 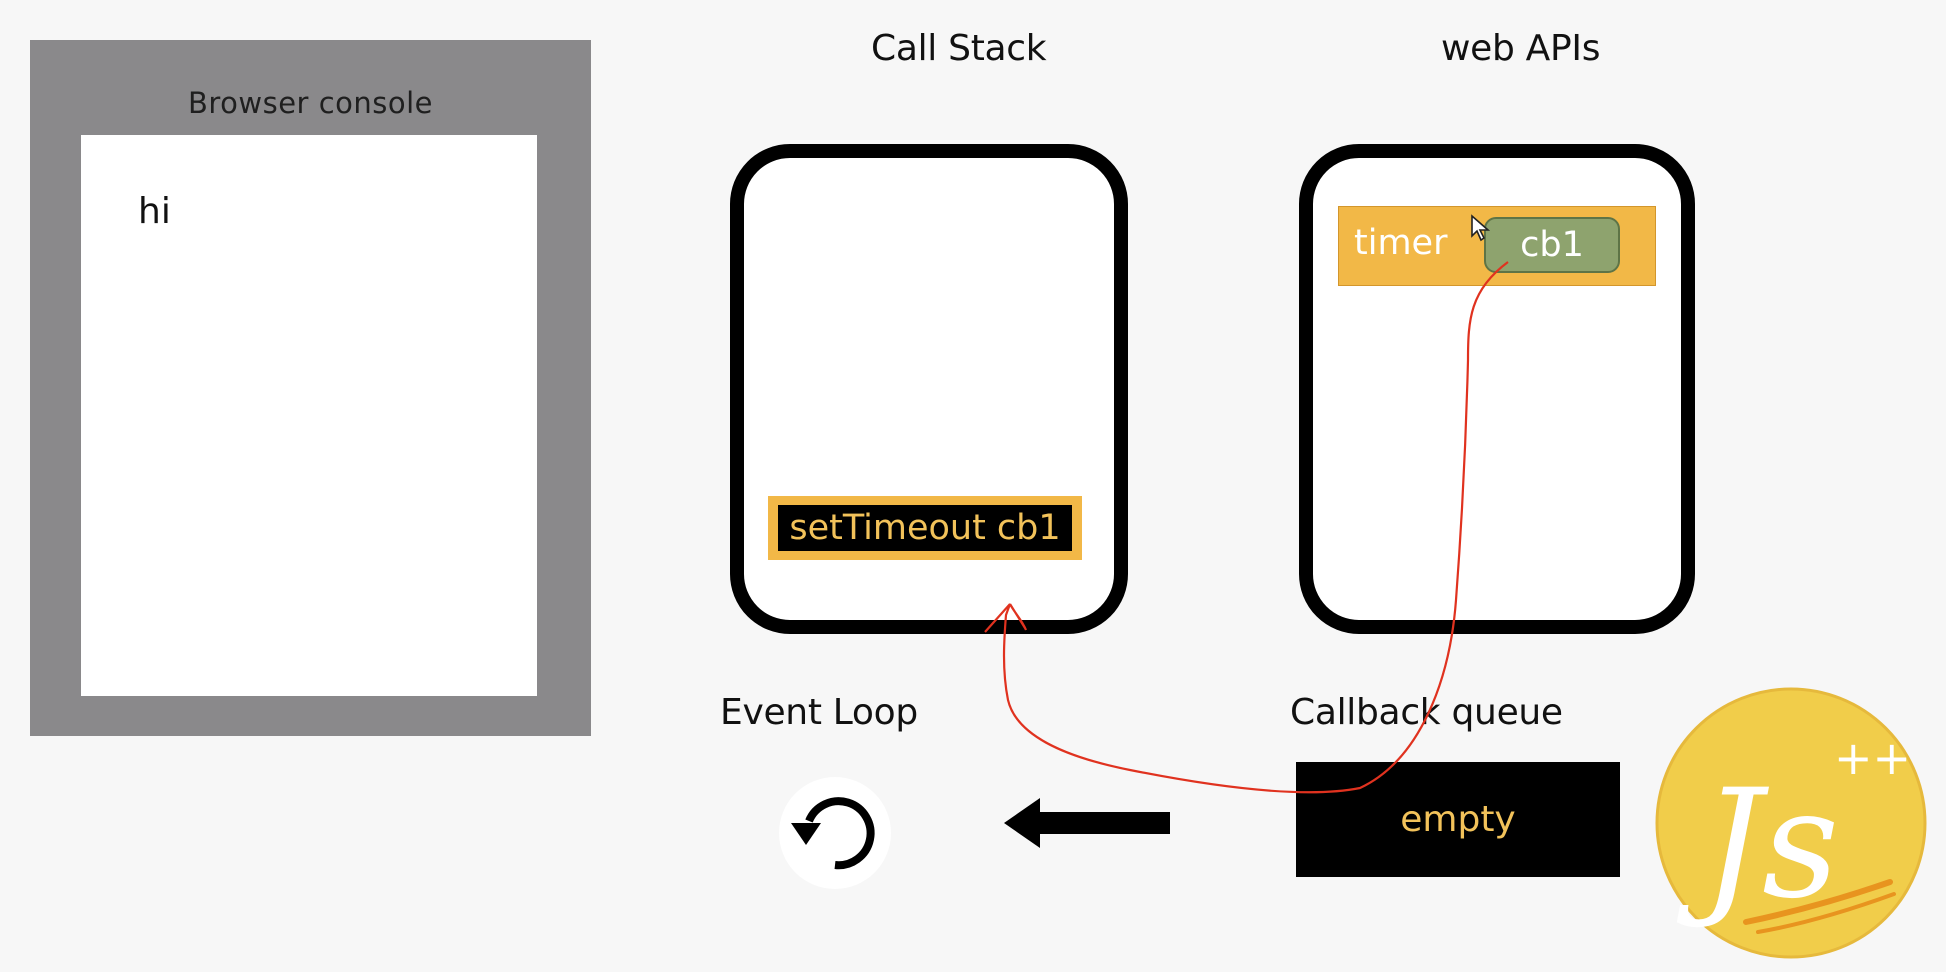 What do you see at coordinates (1458, 819) in the screenshot?
I see `callback-queue: empty` at bounding box center [1458, 819].